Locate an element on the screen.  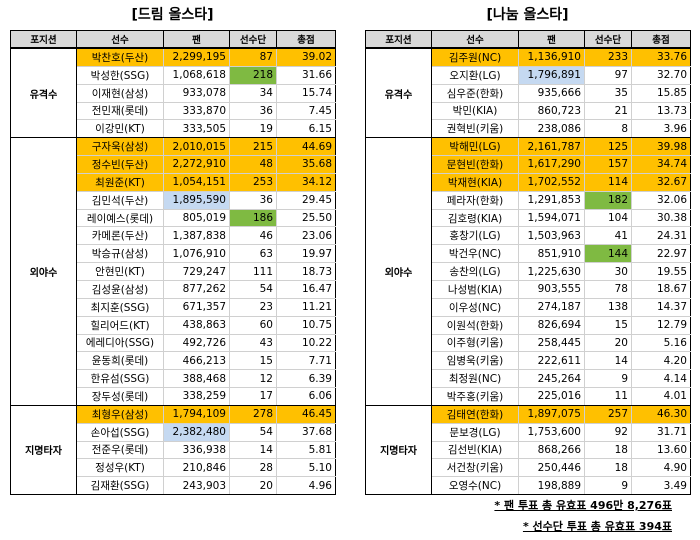
player-name: 심우준(한화) is located at coordinates (475, 93).